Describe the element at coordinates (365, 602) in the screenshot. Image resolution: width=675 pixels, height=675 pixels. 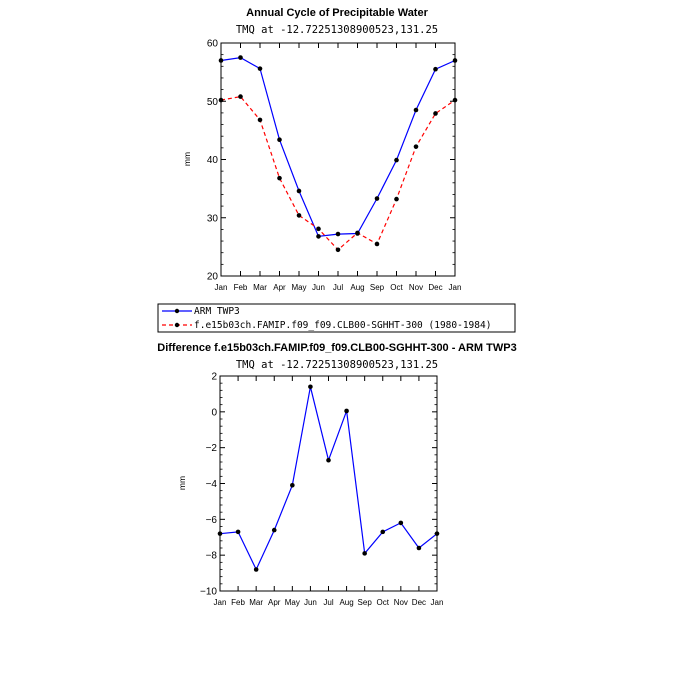
I see `chart2-xtick-label: Sep` at that location.